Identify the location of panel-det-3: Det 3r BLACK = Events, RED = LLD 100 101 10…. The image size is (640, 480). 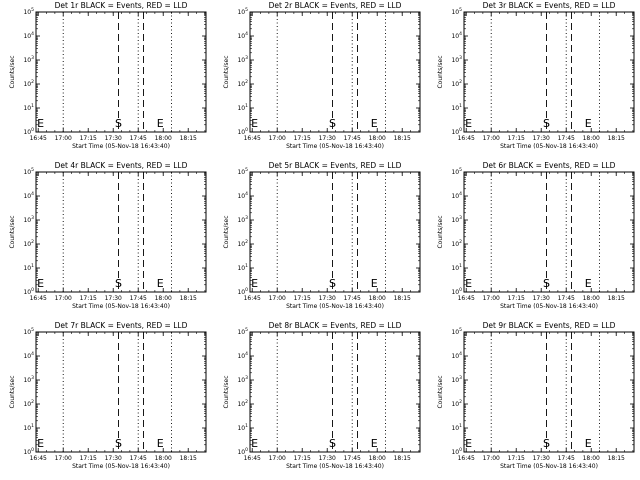
(536, 75).